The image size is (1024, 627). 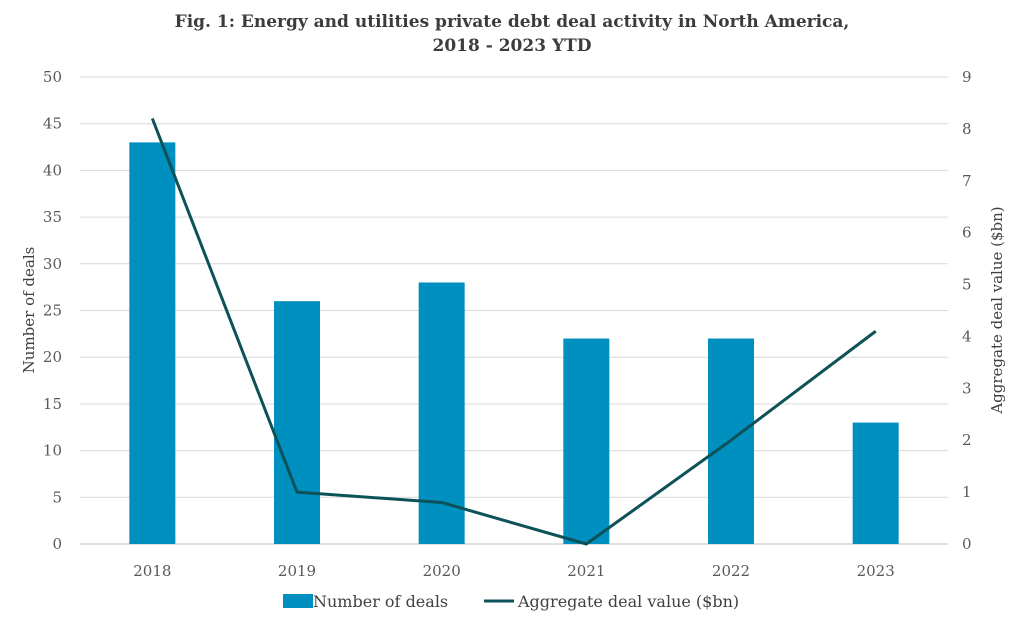 I want to click on bar-2020, so click(x=441, y=413).